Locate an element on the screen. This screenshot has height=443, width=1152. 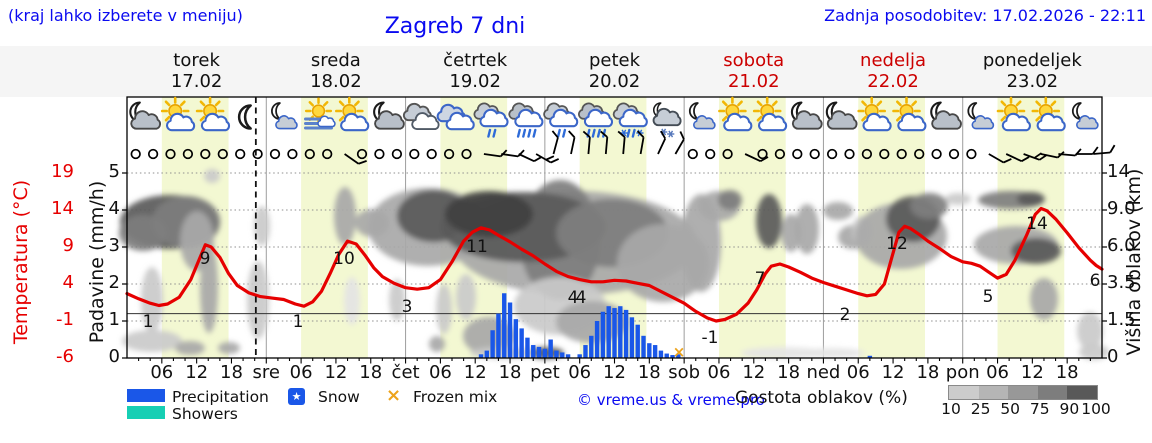
temperature-value-label: 3 is located at coordinates (407, 307).